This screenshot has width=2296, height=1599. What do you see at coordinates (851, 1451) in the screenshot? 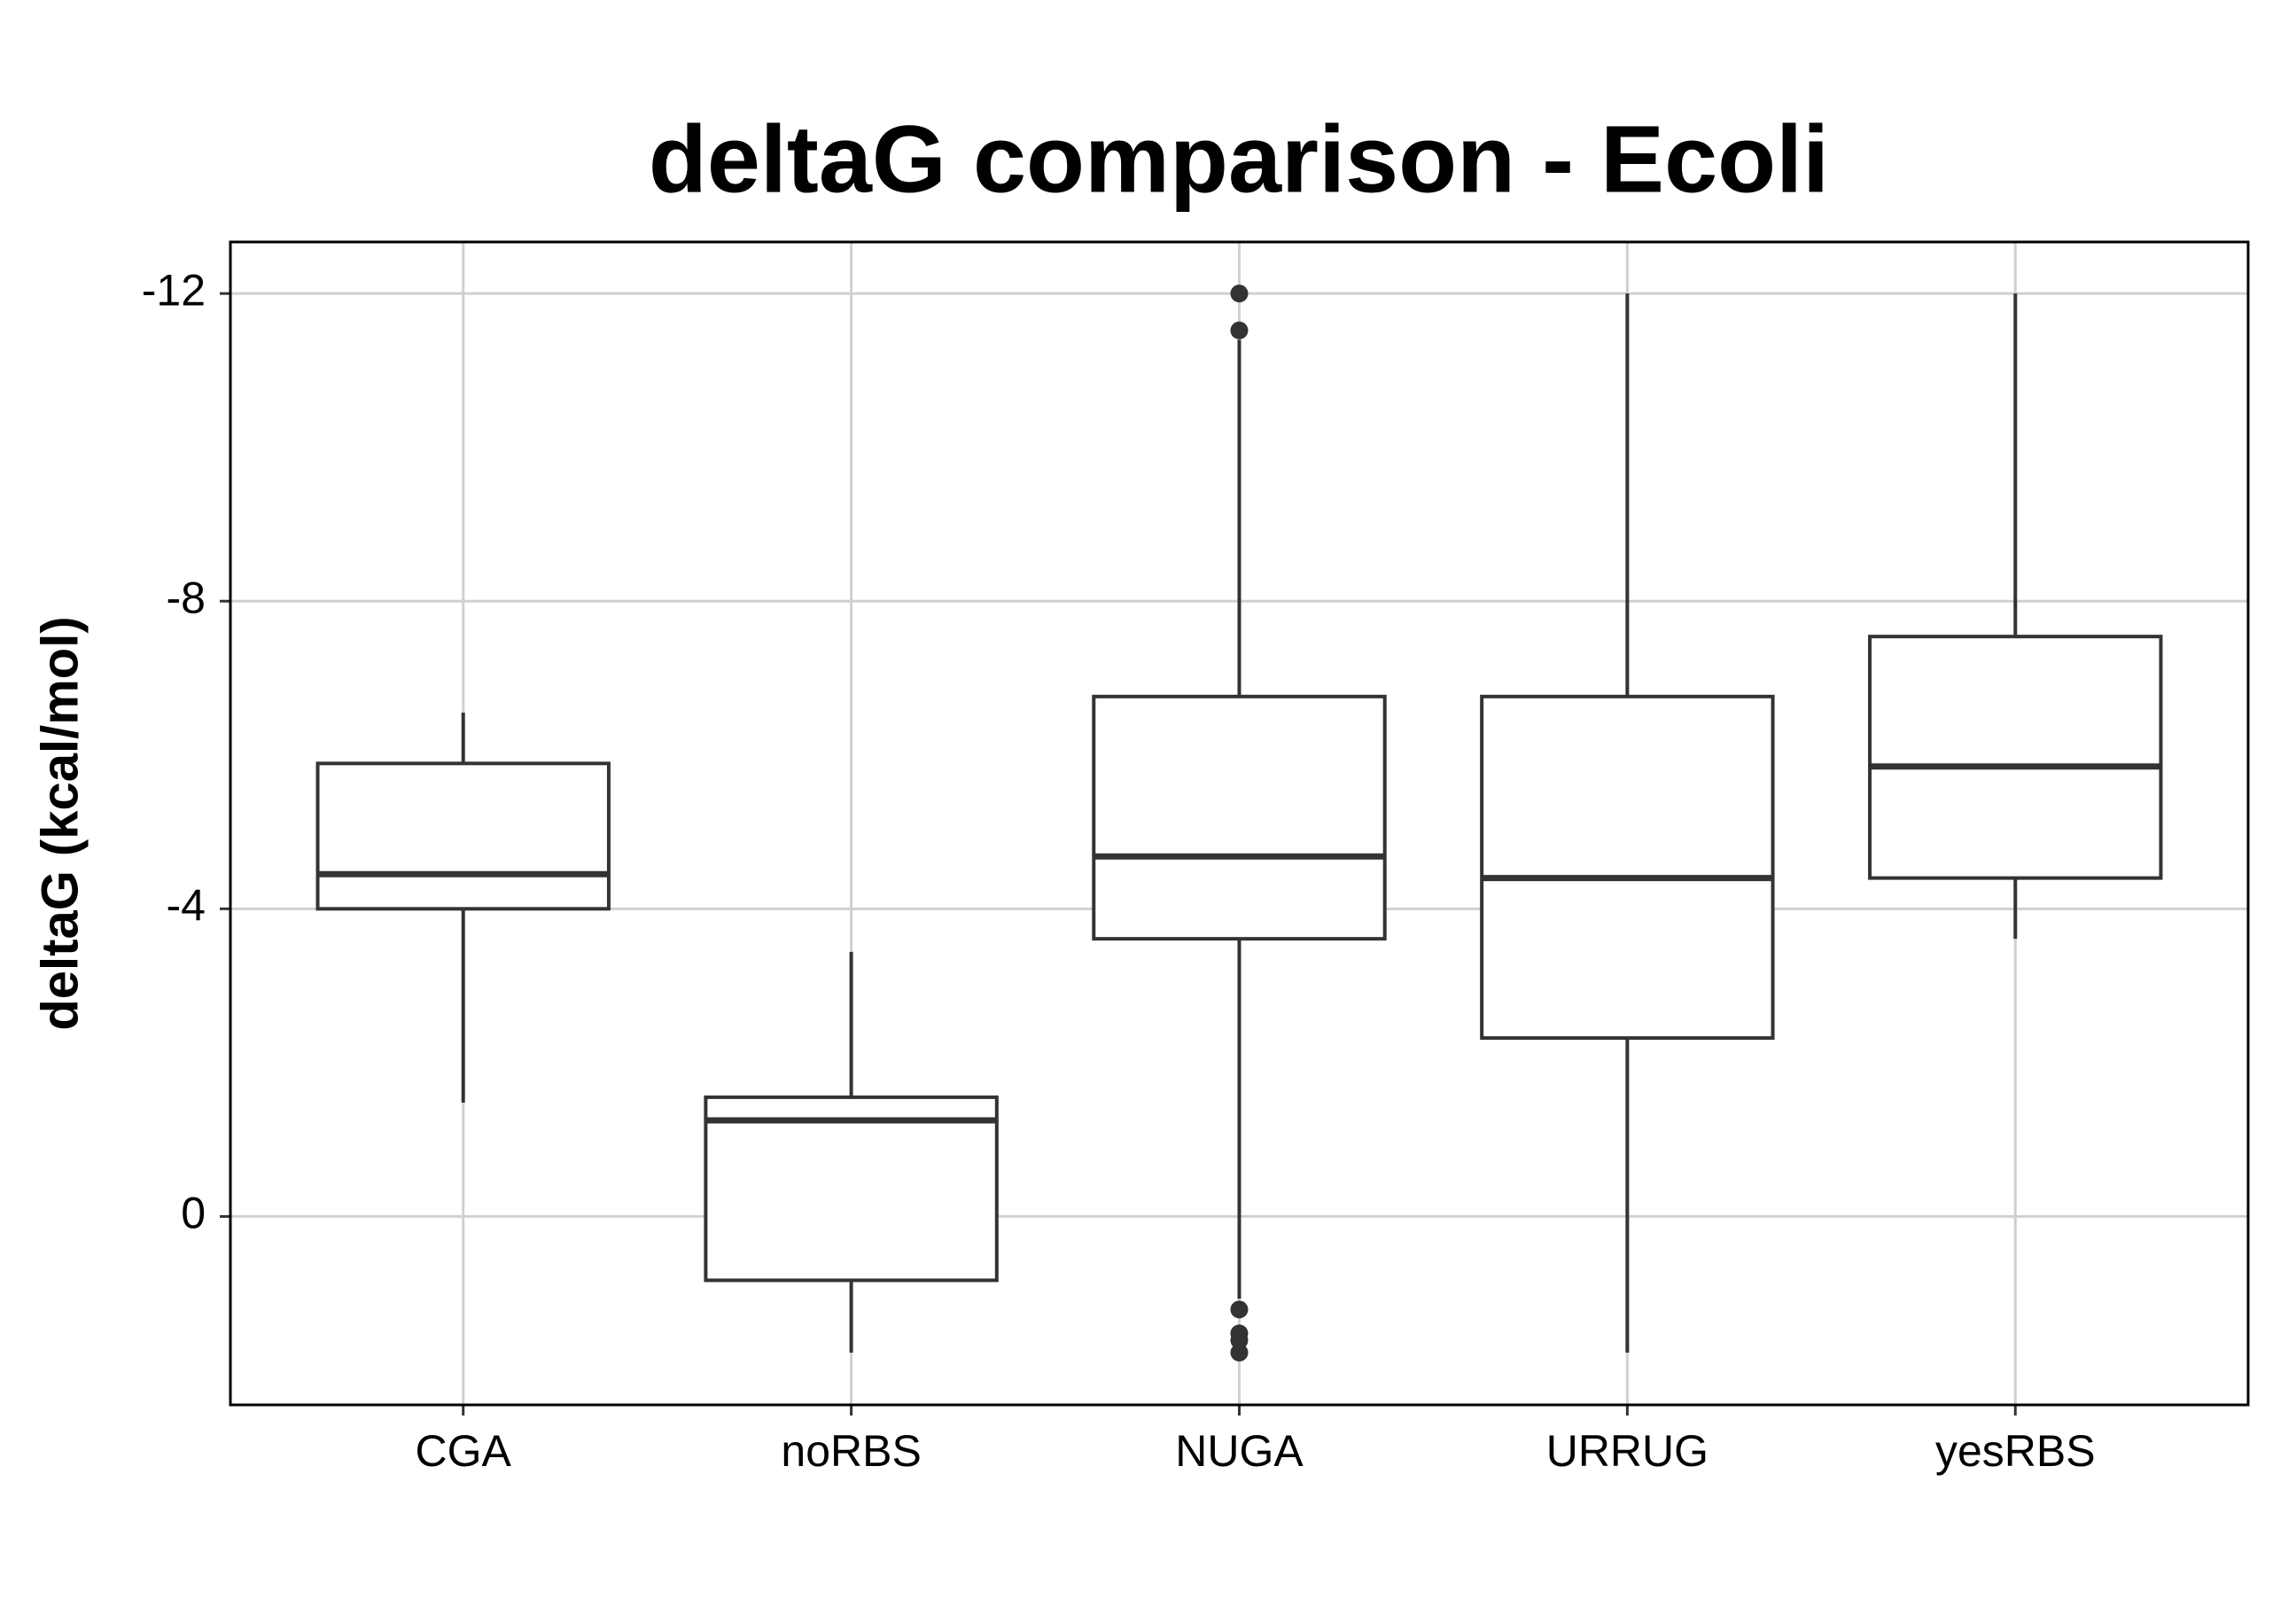
I see `x-tick-label: noRBS` at bounding box center [851, 1451].